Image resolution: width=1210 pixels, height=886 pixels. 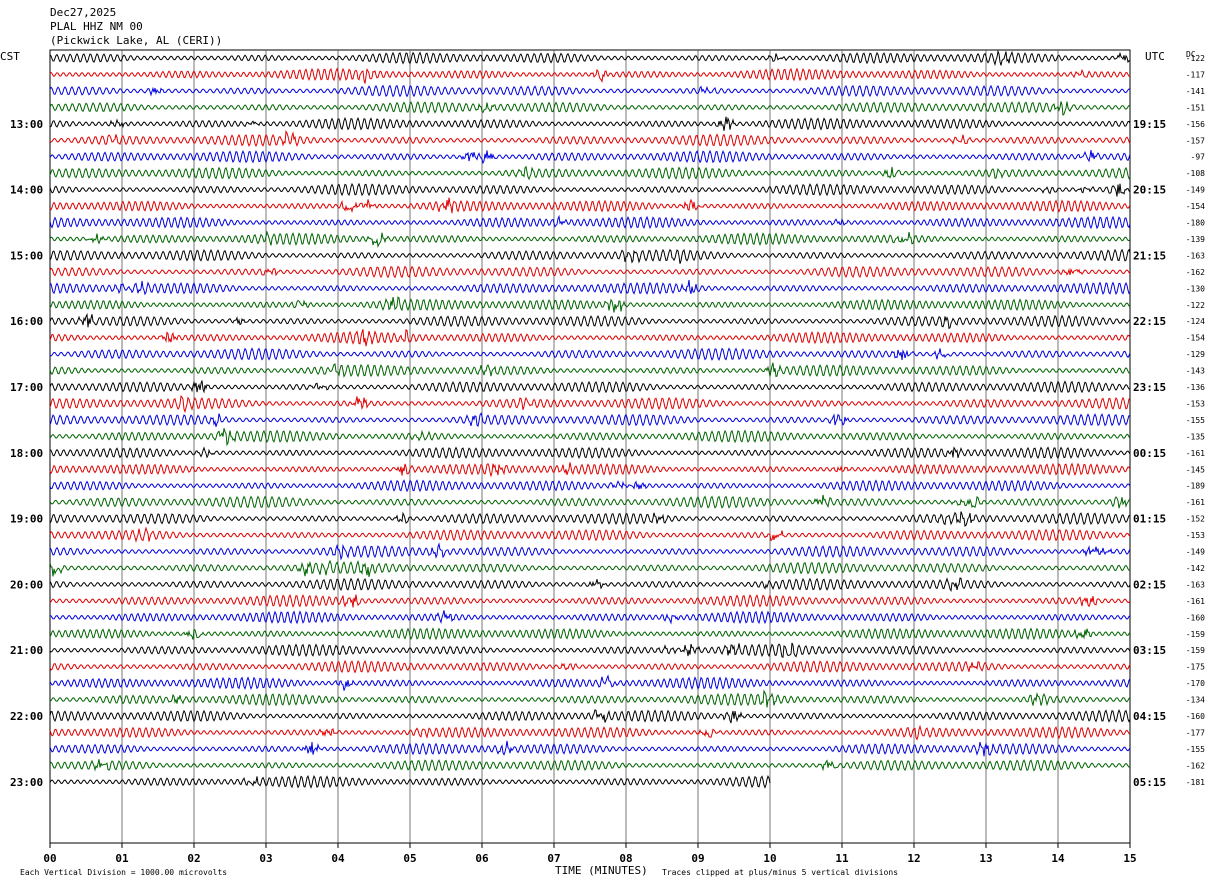 What do you see at coordinates (409, 858) in the screenshot?
I see `x-tick-label: 05` at bounding box center [409, 858].